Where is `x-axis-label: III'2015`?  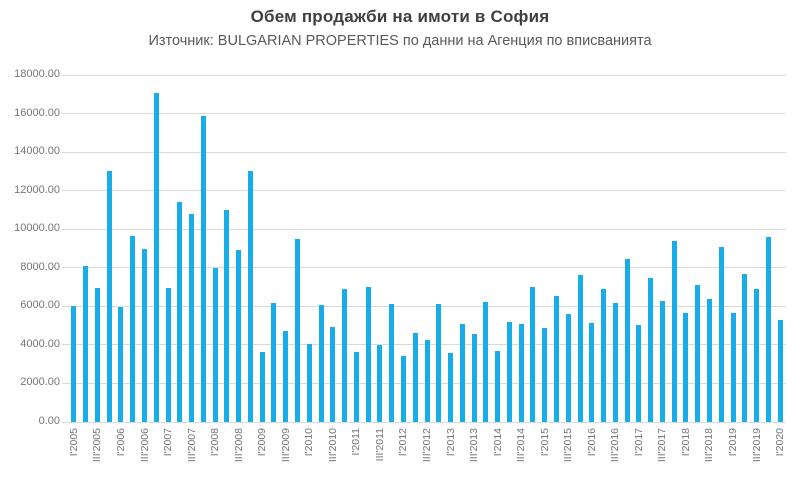
x-axis-label: III'2015 is located at coordinates (568, 445).